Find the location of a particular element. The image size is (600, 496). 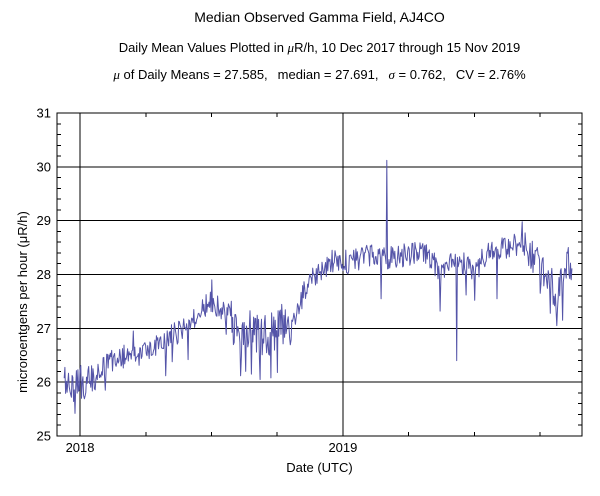

y-tick-label: 26 is located at coordinates (44, 382).